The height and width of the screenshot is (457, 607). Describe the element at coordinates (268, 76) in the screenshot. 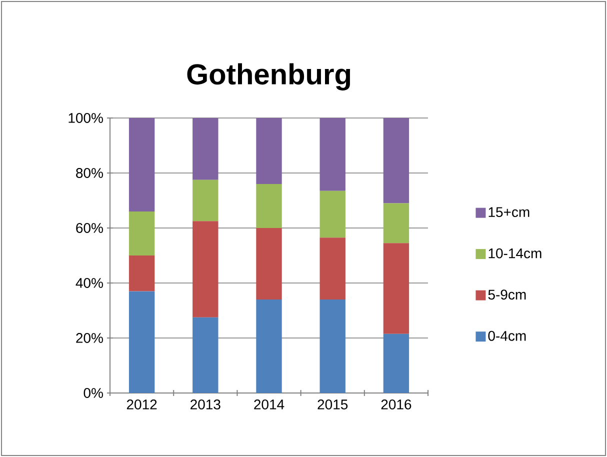

I see `chart-title: Gothenburg` at that location.